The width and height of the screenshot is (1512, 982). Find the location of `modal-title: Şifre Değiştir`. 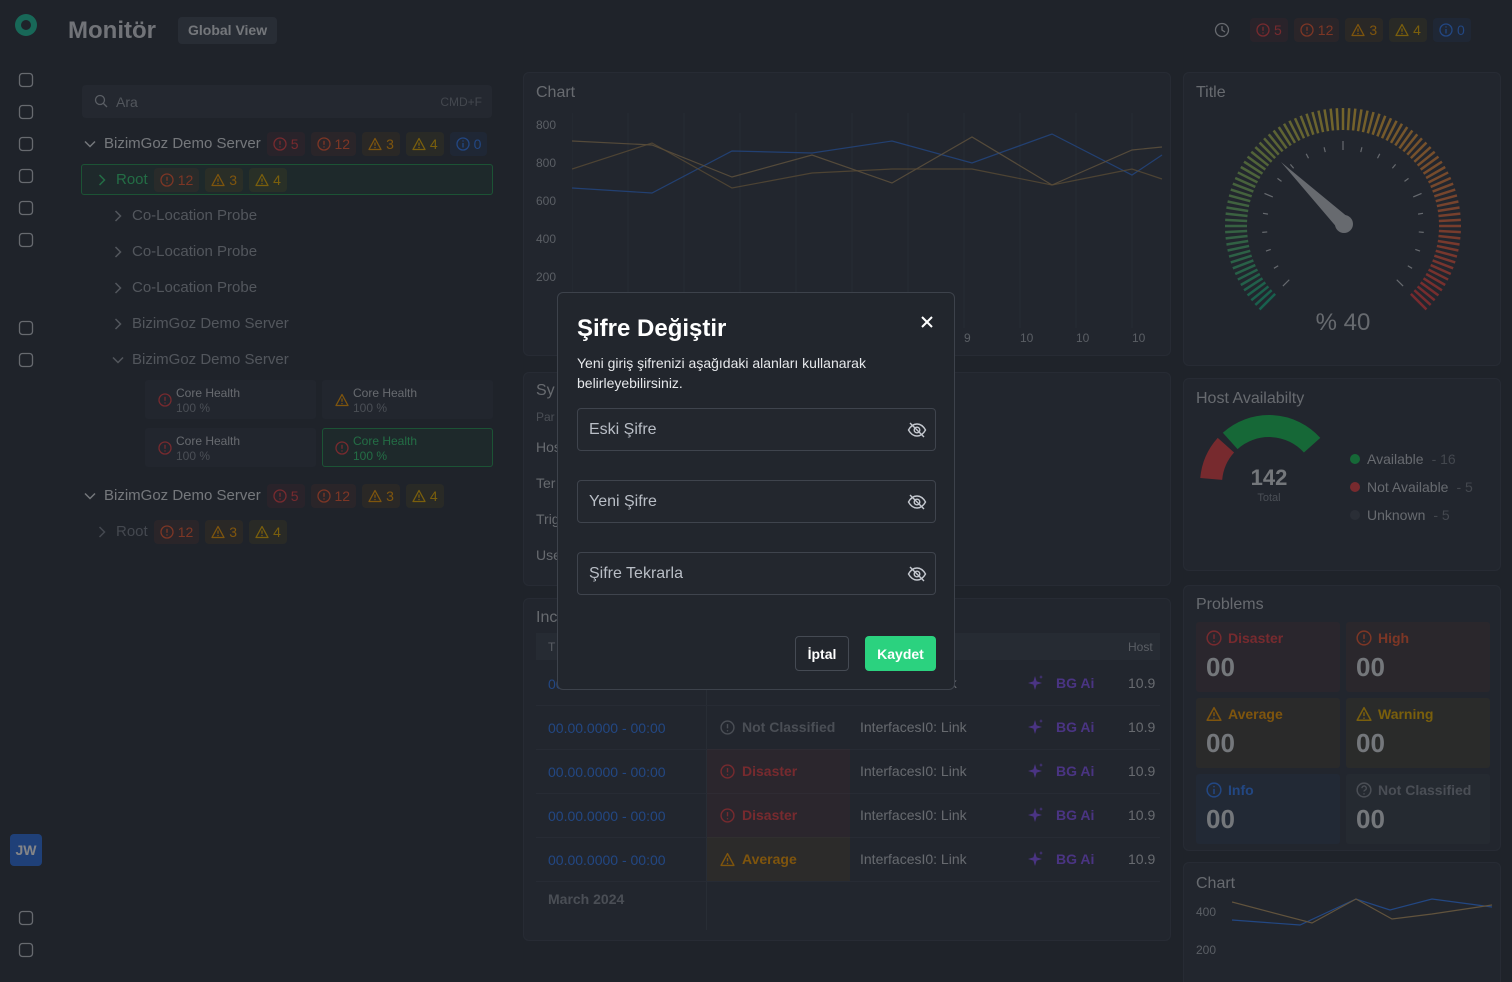

modal-title: Şifre Değiştir is located at coordinates (652, 328).